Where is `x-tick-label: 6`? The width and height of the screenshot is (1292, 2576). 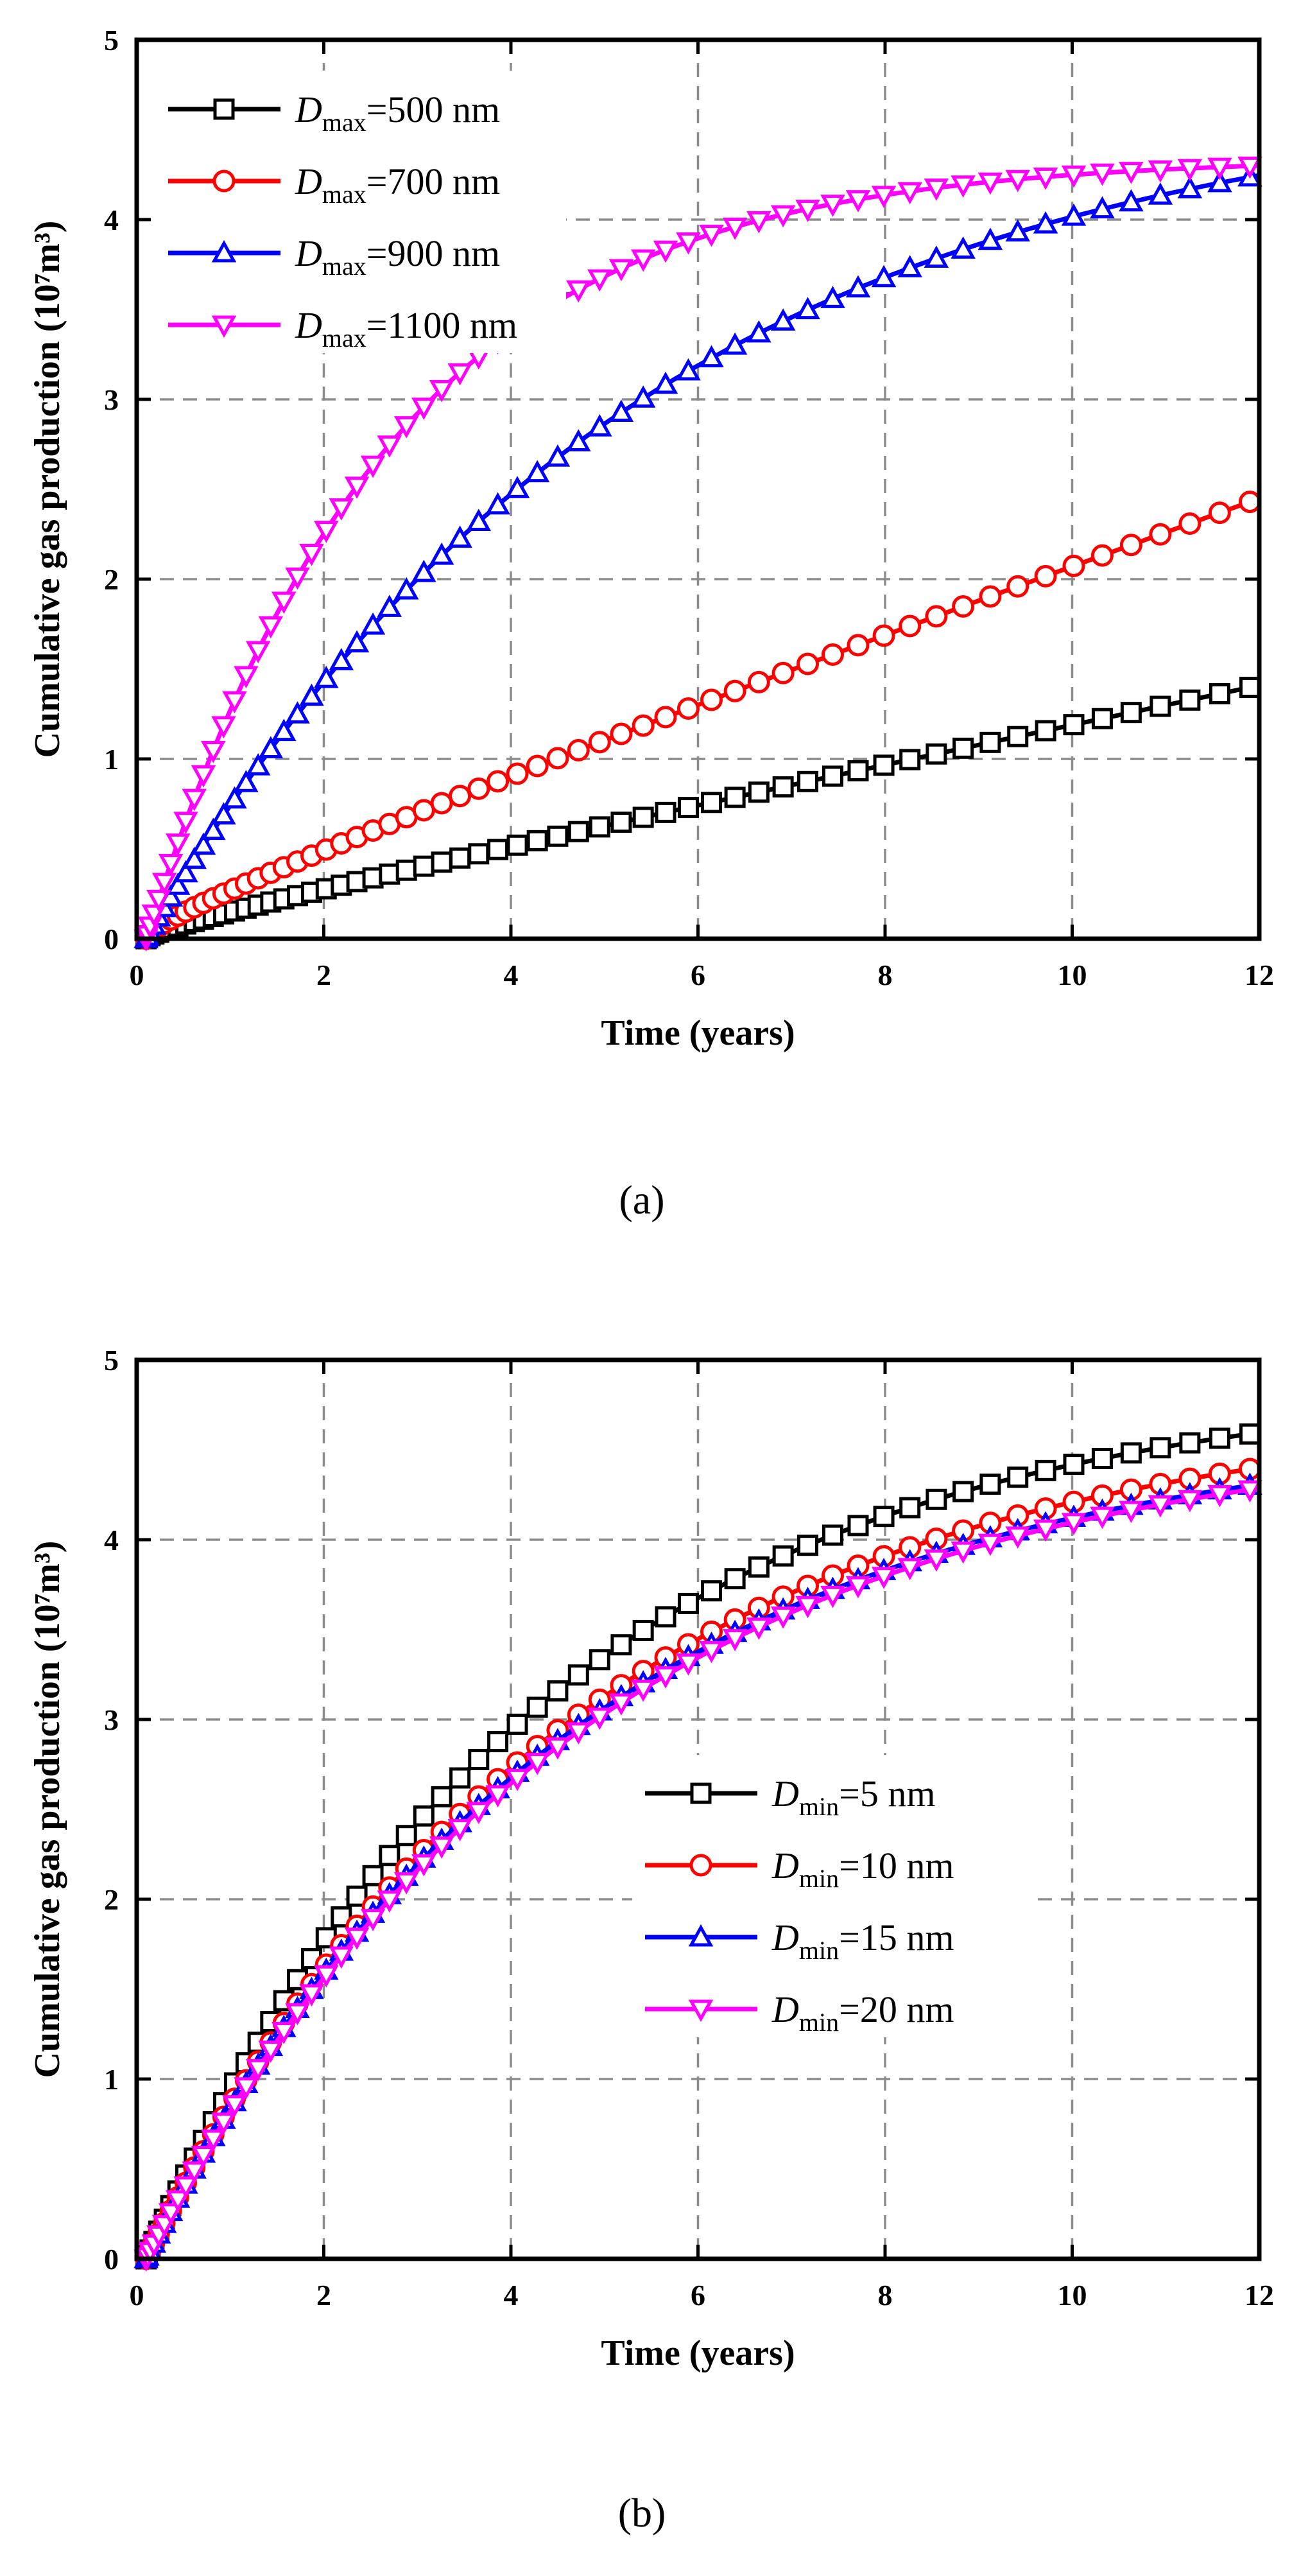
x-tick-label: 6 is located at coordinates (698, 2295).